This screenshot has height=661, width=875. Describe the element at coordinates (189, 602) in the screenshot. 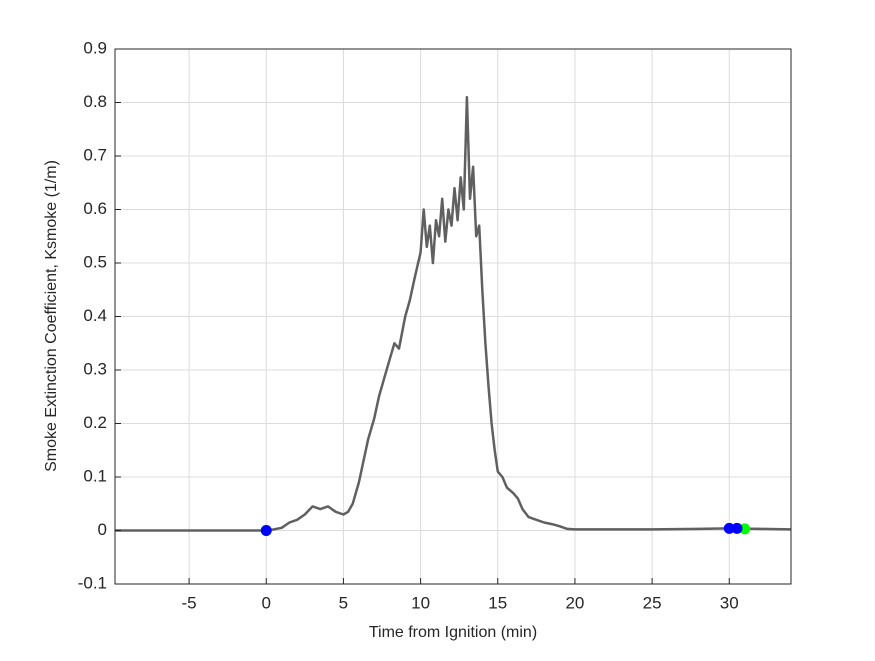

I see `x-tick-label: -5` at that location.